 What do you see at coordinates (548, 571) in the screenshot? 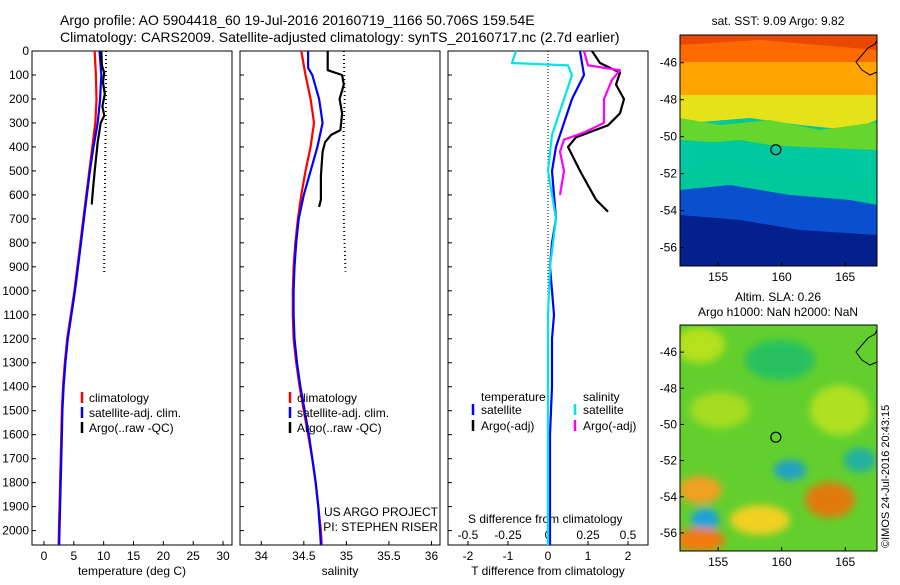
I see `difference-x-label: T difference from climatology` at bounding box center [548, 571].